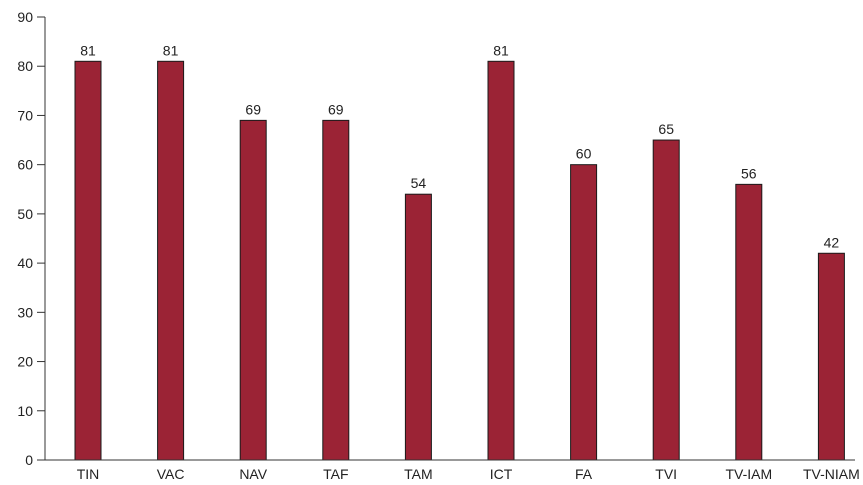 The image size is (863, 485). I want to click on bar-tin, so click(88, 260).